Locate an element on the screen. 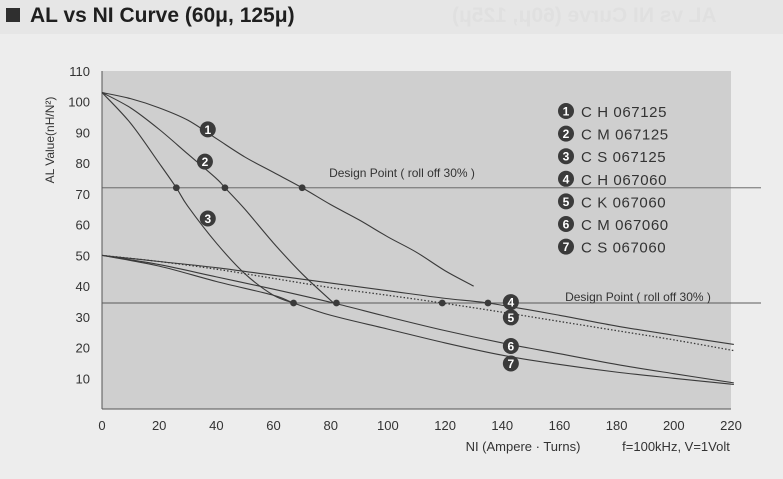 Image resolution: width=783 pixels, height=479 pixels. y-tick-label: 110 is located at coordinates (79, 71).